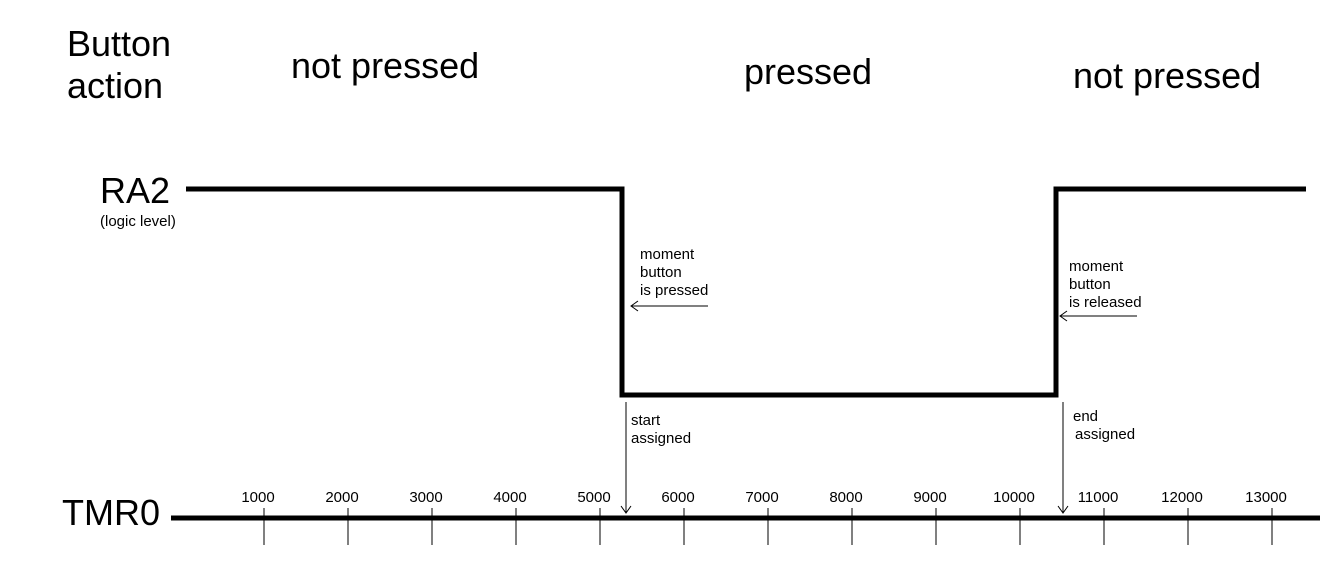  What do you see at coordinates (845, 497) in the screenshot?
I see `tmr0-tick-label: 8000` at bounding box center [845, 497].